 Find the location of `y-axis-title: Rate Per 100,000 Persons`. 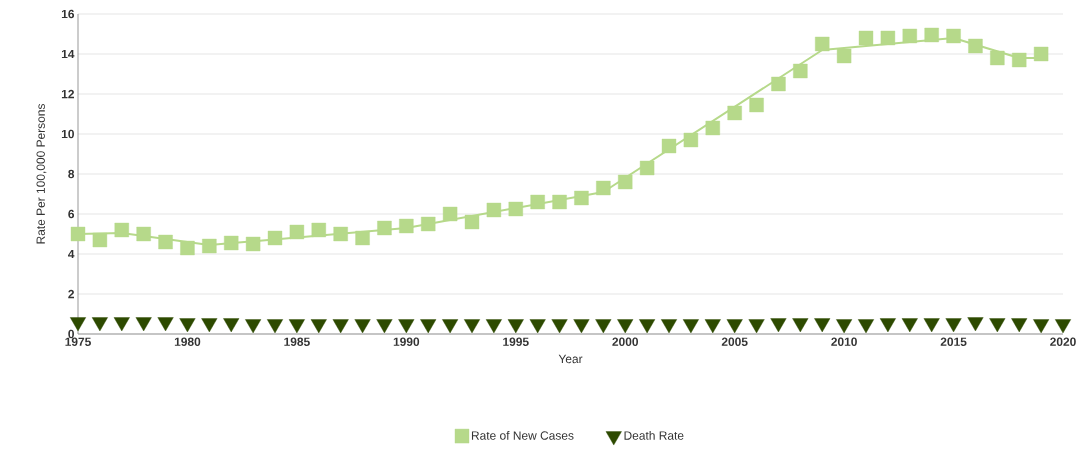

y-axis-title: Rate Per 100,000 Persons is located at coordinates (41, 174).